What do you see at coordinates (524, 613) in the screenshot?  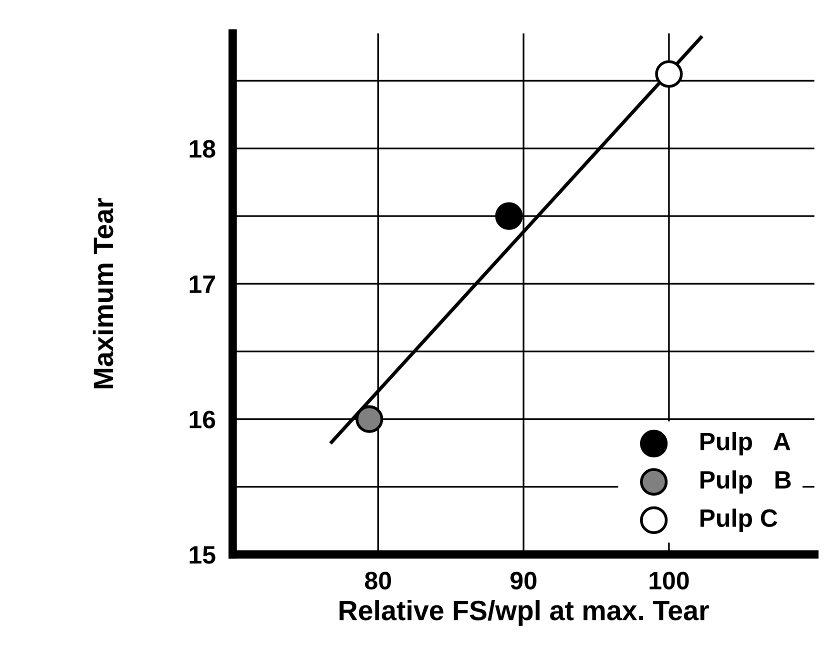 I see `x-axis-title: Relative FS/wpl at max. Tear` at bounding box center [524, 613].